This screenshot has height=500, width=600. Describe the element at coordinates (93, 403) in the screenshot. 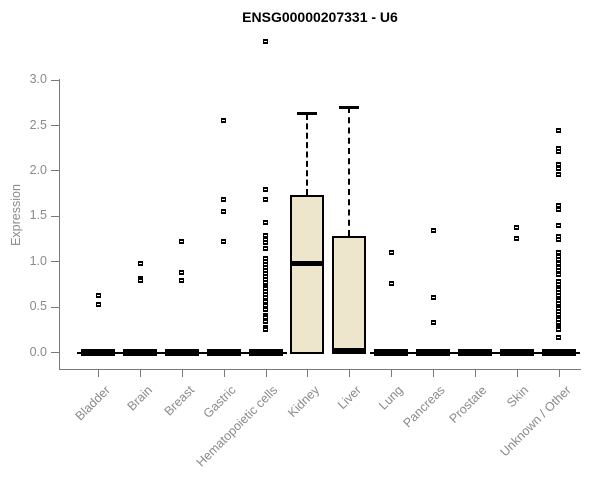

I see `category-label: Bladder` at that location.